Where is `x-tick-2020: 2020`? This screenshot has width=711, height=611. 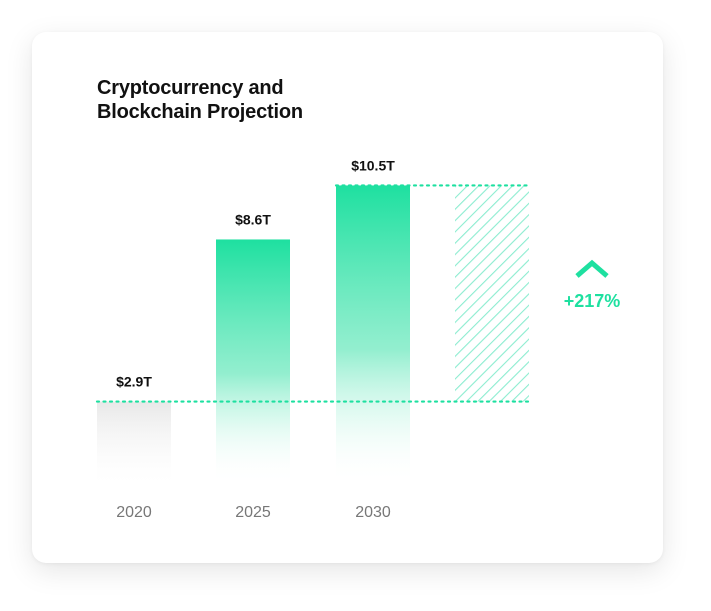 x-tick-2020: 2020 is located at coordinates (134, 512).